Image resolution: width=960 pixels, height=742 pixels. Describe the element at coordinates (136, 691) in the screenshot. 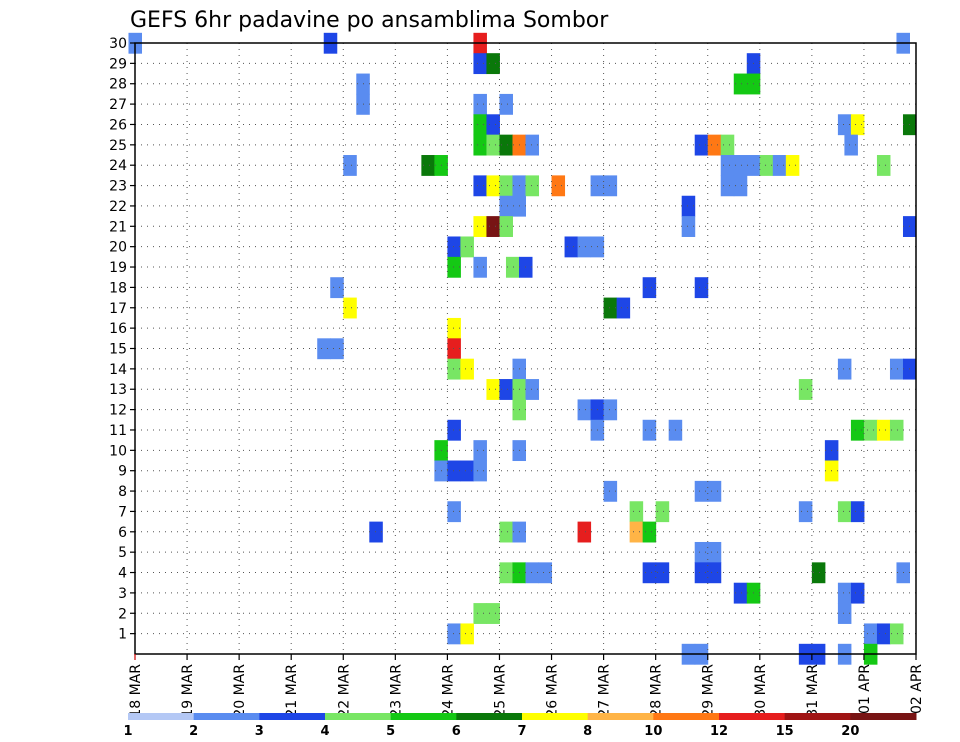

I see `x-tick-label: 18 MAR` at that location.